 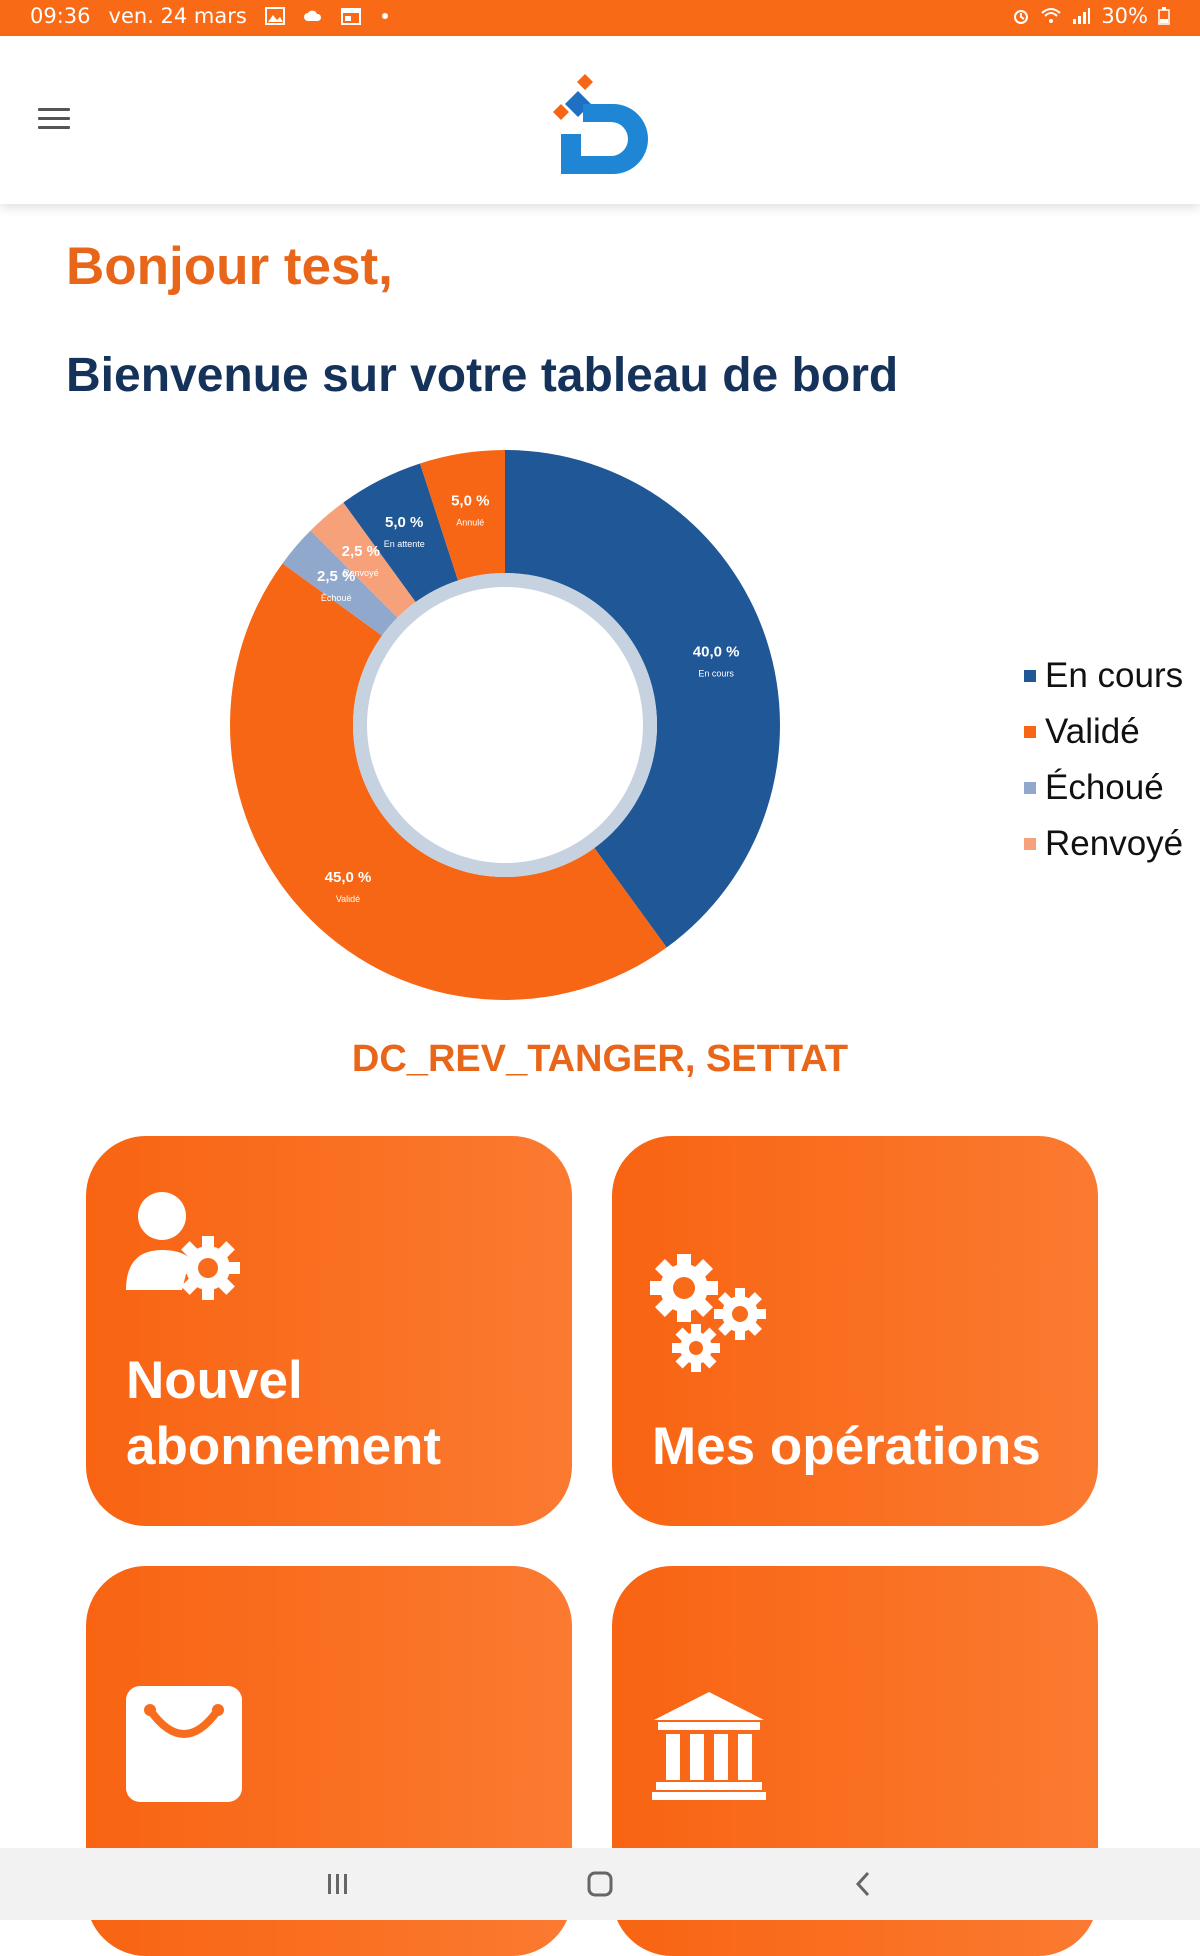 I want to click on legend-label: Validé, so click(x=1092, y=731).